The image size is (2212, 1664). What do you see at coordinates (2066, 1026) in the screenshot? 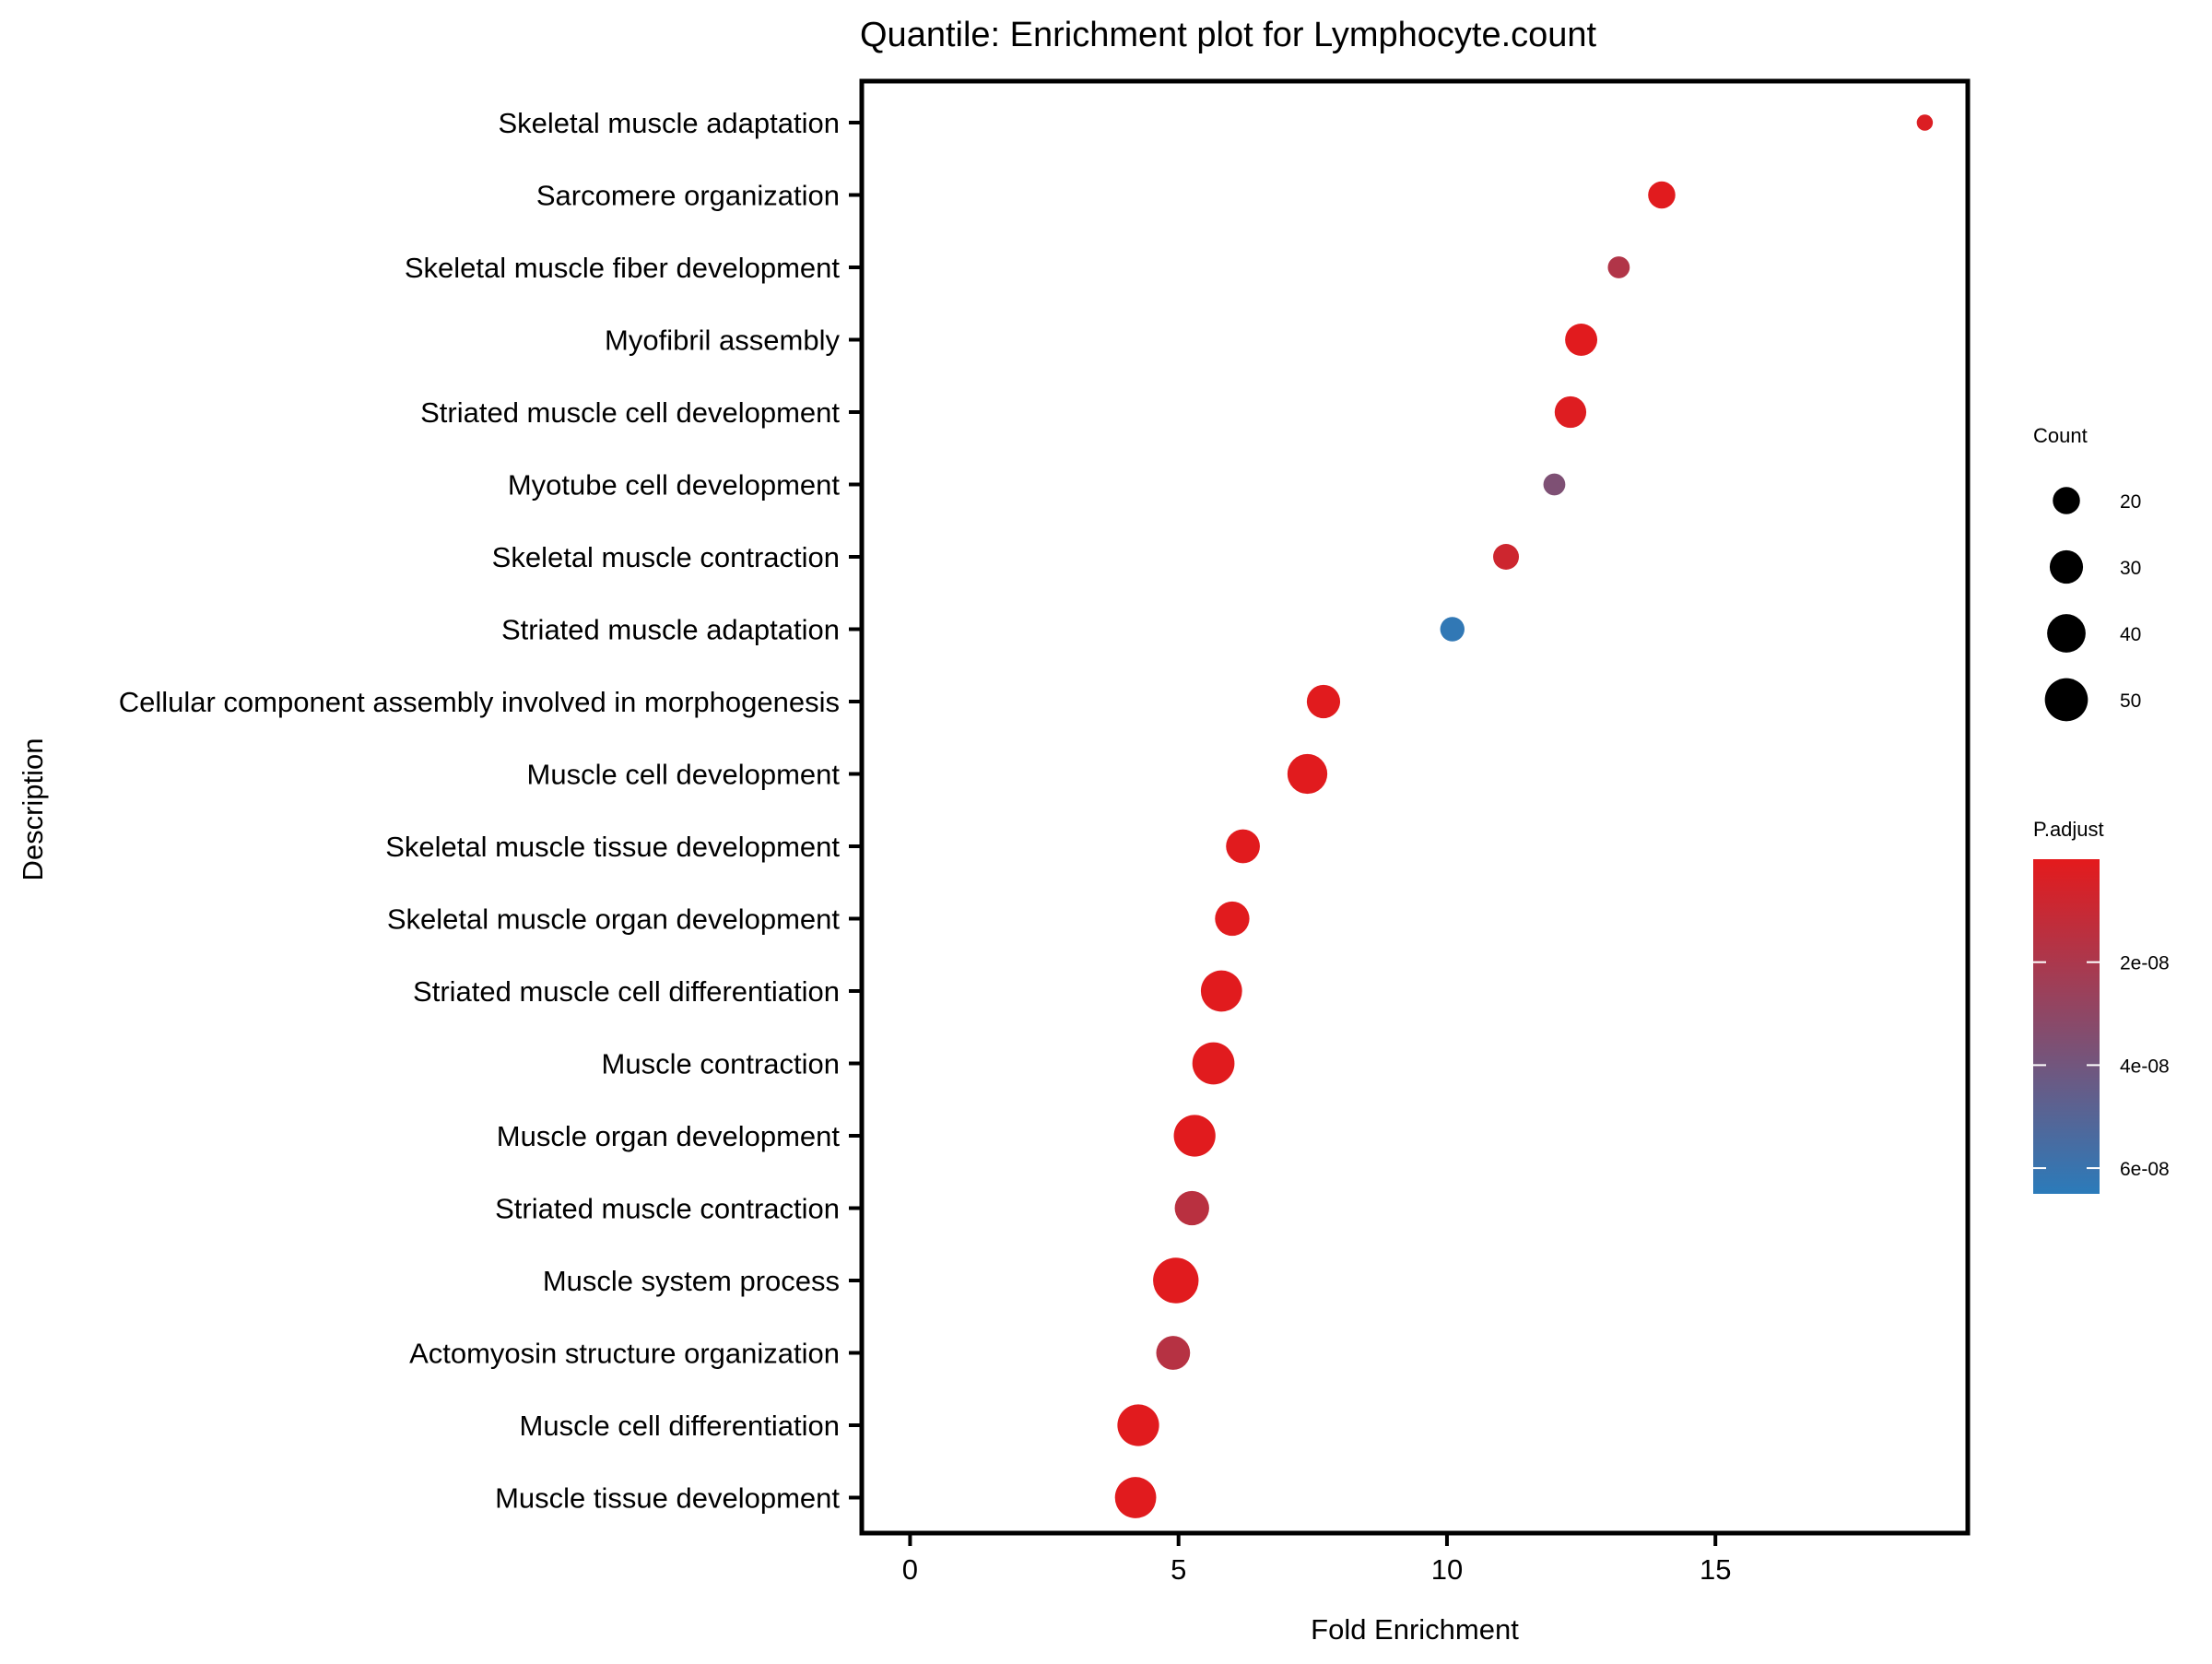
I see `padjust-colorbar` at bounding box center [2066, 1026].